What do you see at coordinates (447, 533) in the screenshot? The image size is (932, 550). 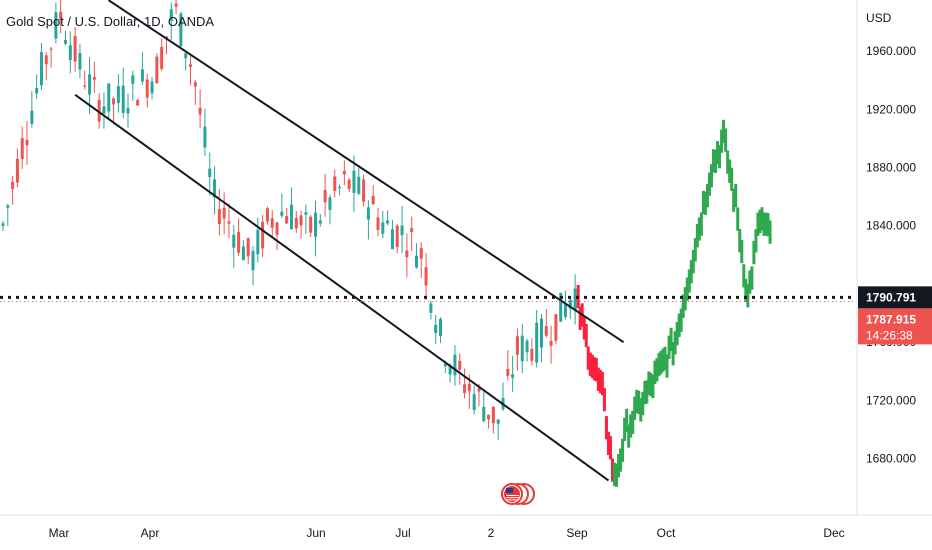 I see `time-axis: Mar Apr Jun Jul 2 Sep Oct Dec` at bounding box center [447, 533].